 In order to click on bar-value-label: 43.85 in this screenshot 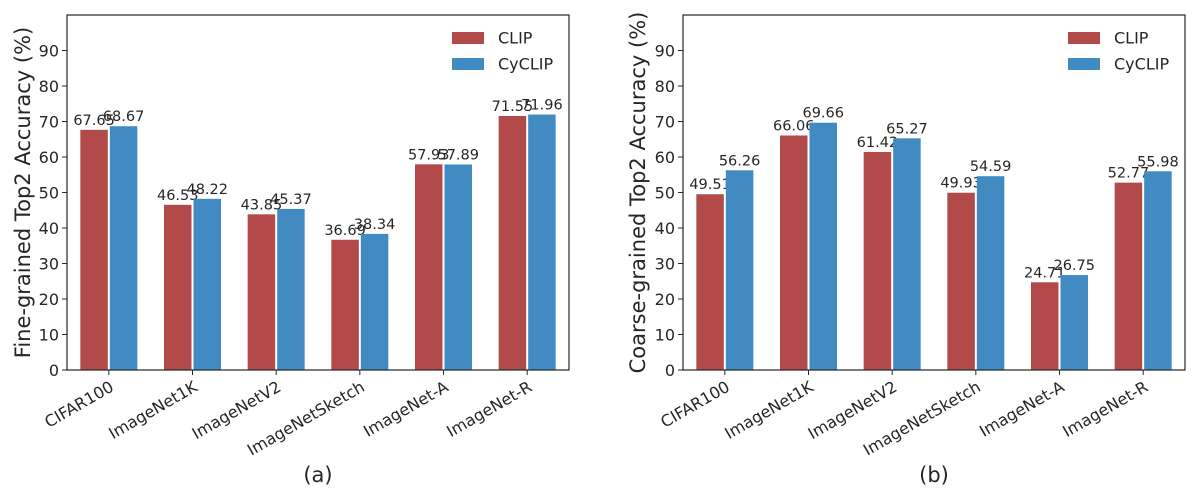, I will do `click(262, 205)`.